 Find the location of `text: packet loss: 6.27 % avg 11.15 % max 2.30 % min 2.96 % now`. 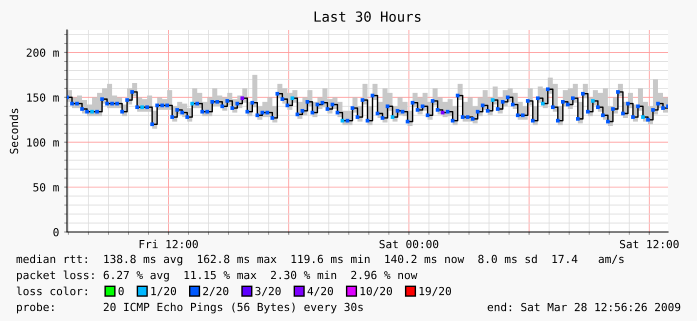

text: packet loss: 6.27 % avg 11.15 % max 2.30 % min 2.96 % now is located at coordinates (217, 276).